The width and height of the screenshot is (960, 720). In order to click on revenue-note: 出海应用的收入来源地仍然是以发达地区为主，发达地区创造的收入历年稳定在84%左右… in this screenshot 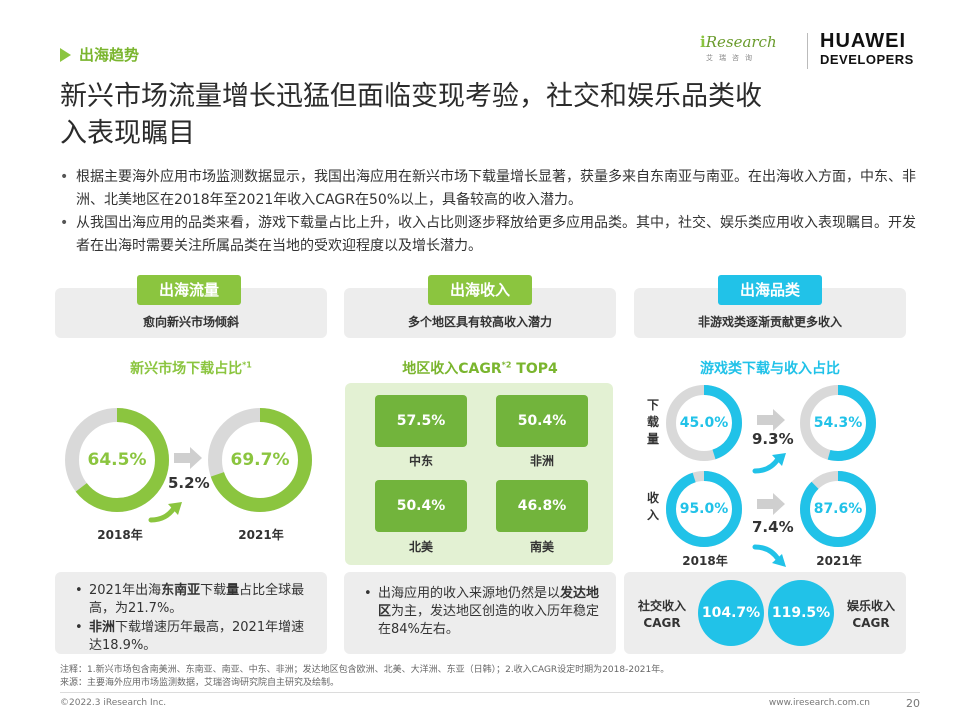, I will do `click(482, 612)`.